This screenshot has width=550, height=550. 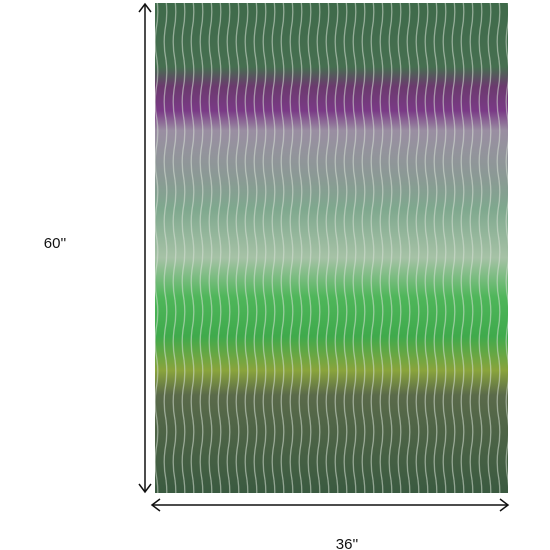 What do you see at coordinates (330, 505) in the screenshot?
I see `width-arrow` at bounding box center [330, 505].